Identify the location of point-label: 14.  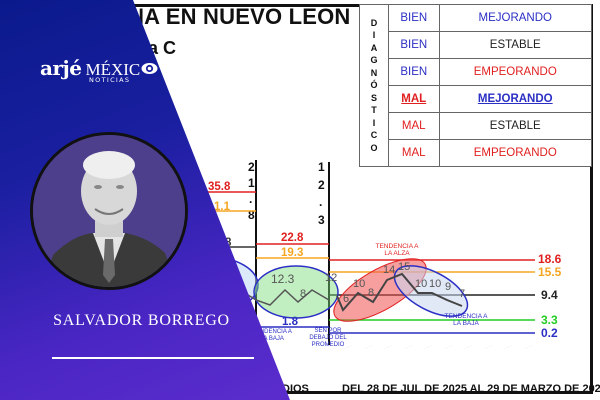
(389, 270).